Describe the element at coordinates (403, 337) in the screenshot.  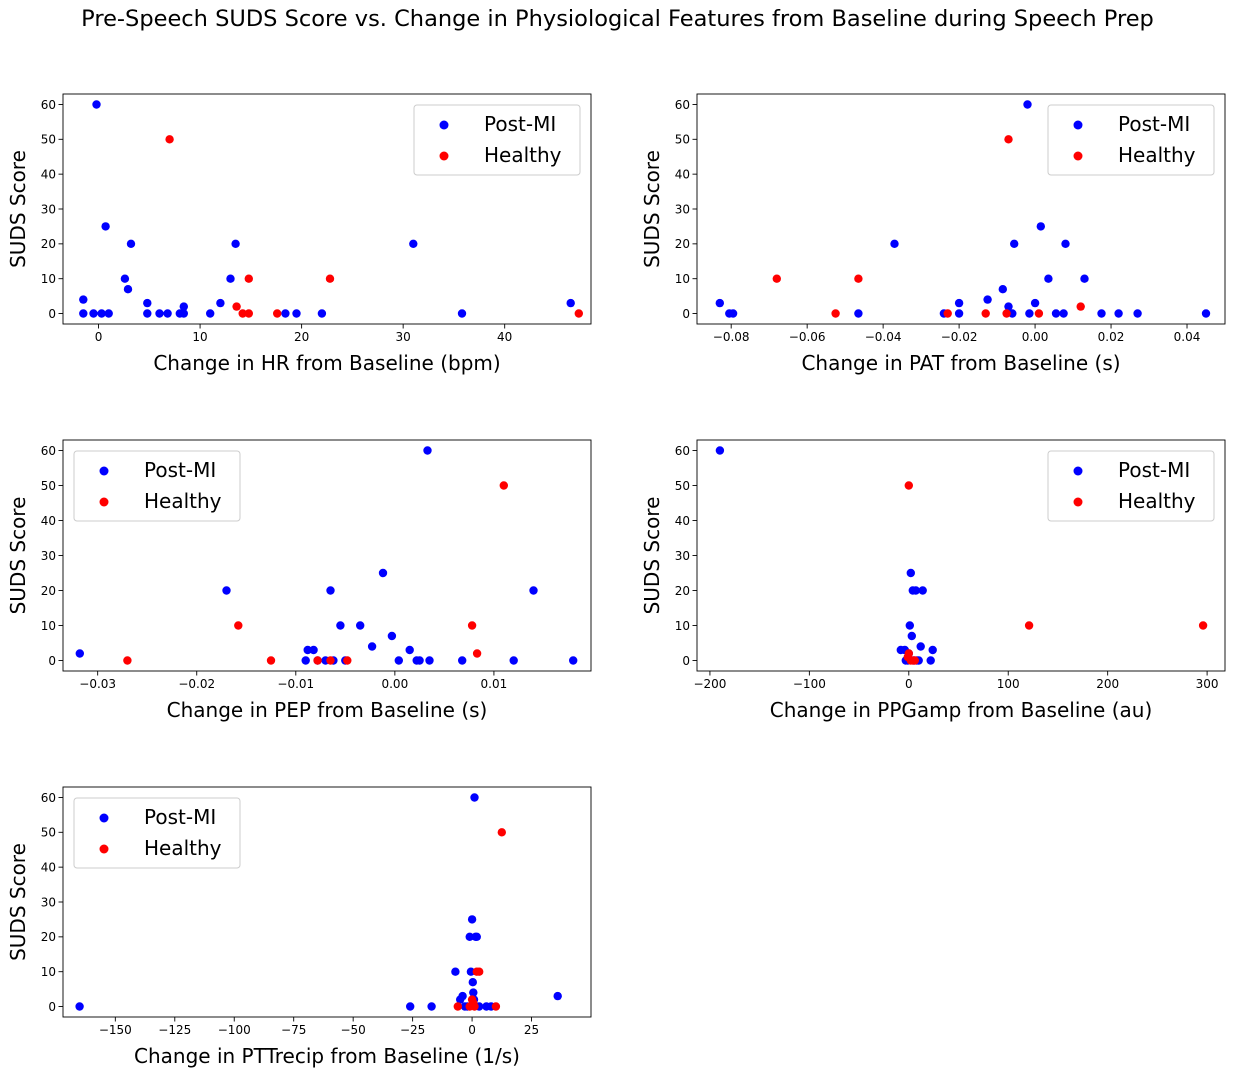
I see `x-tick-label: 30` at that location.